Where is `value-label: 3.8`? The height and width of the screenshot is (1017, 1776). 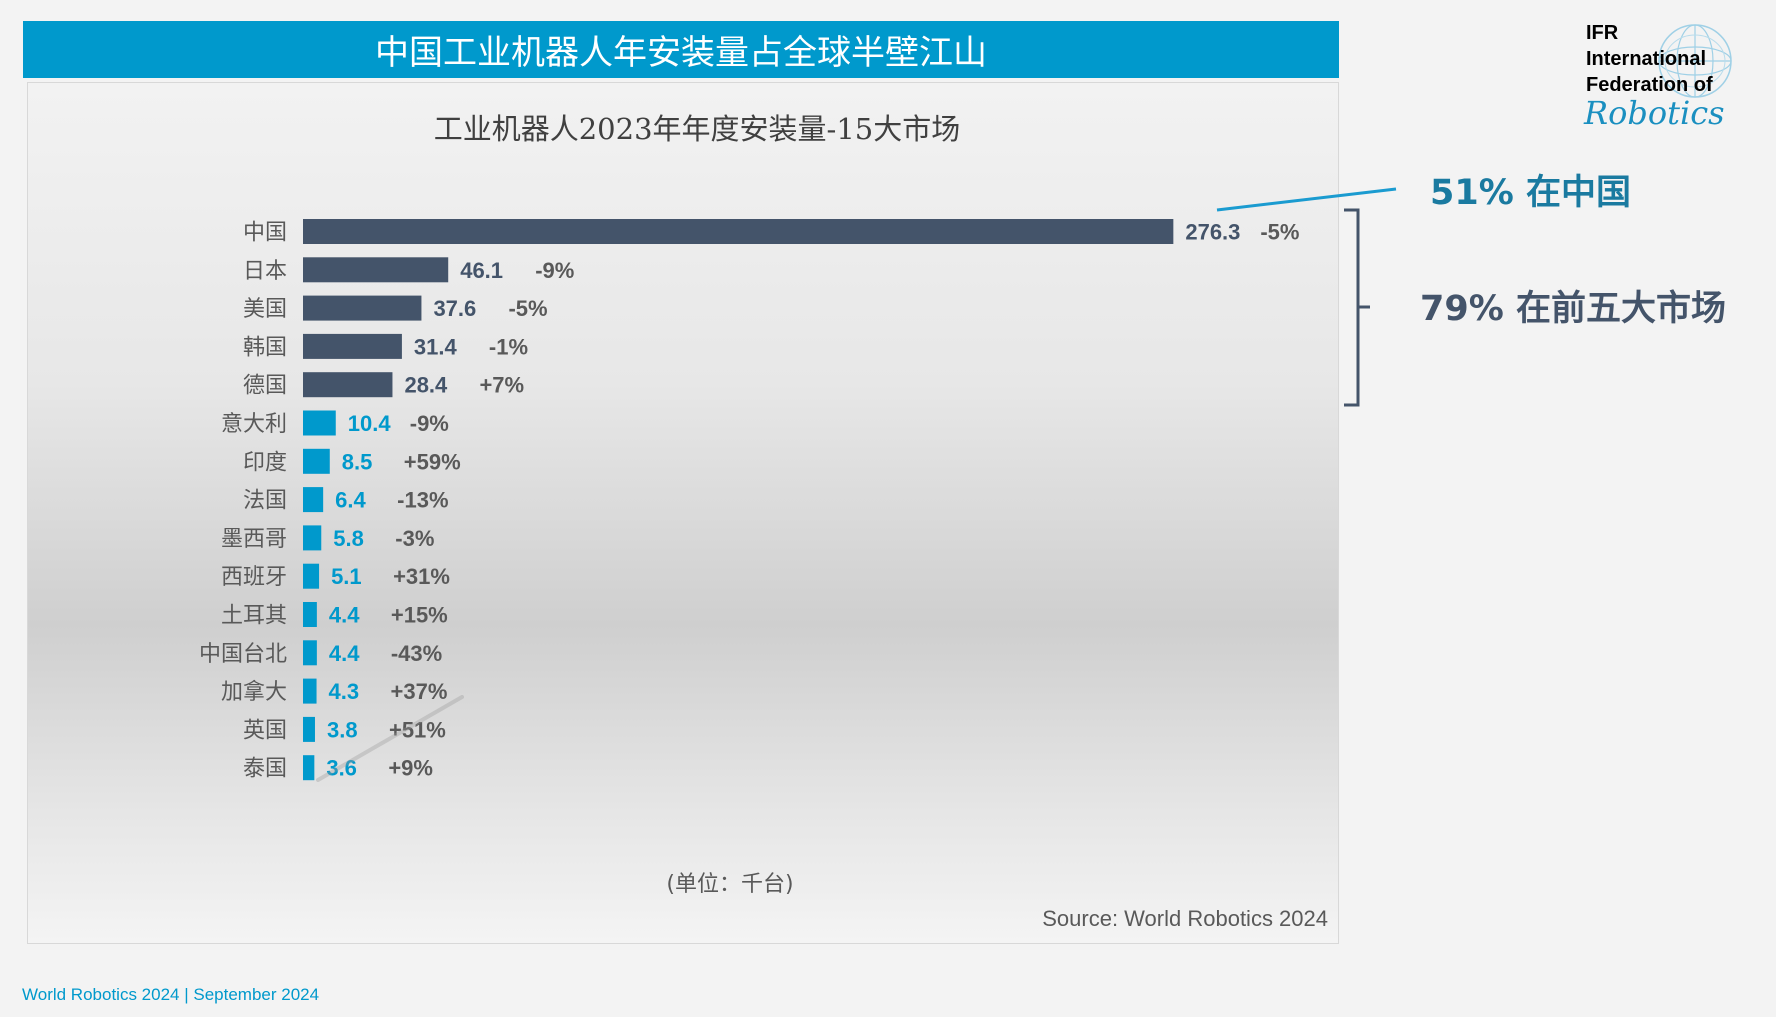
value-label: 3.8 is located at coordinates (342, 729).